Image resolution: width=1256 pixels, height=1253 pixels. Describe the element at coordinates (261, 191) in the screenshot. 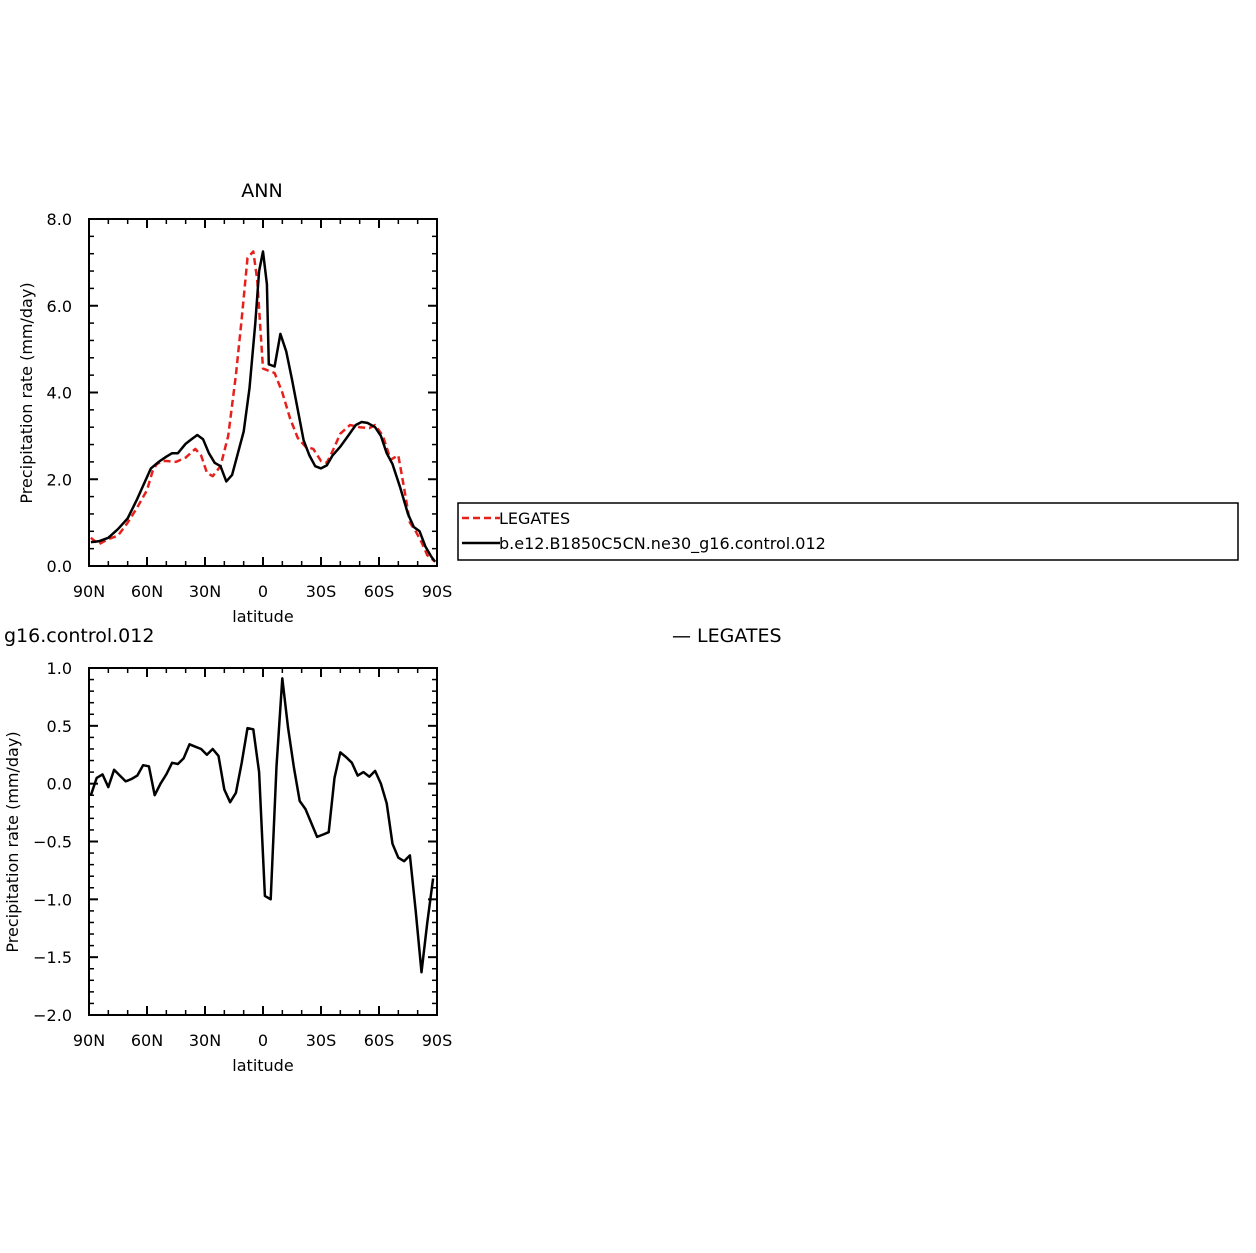

I see `panel1-title: ANN` at that location.